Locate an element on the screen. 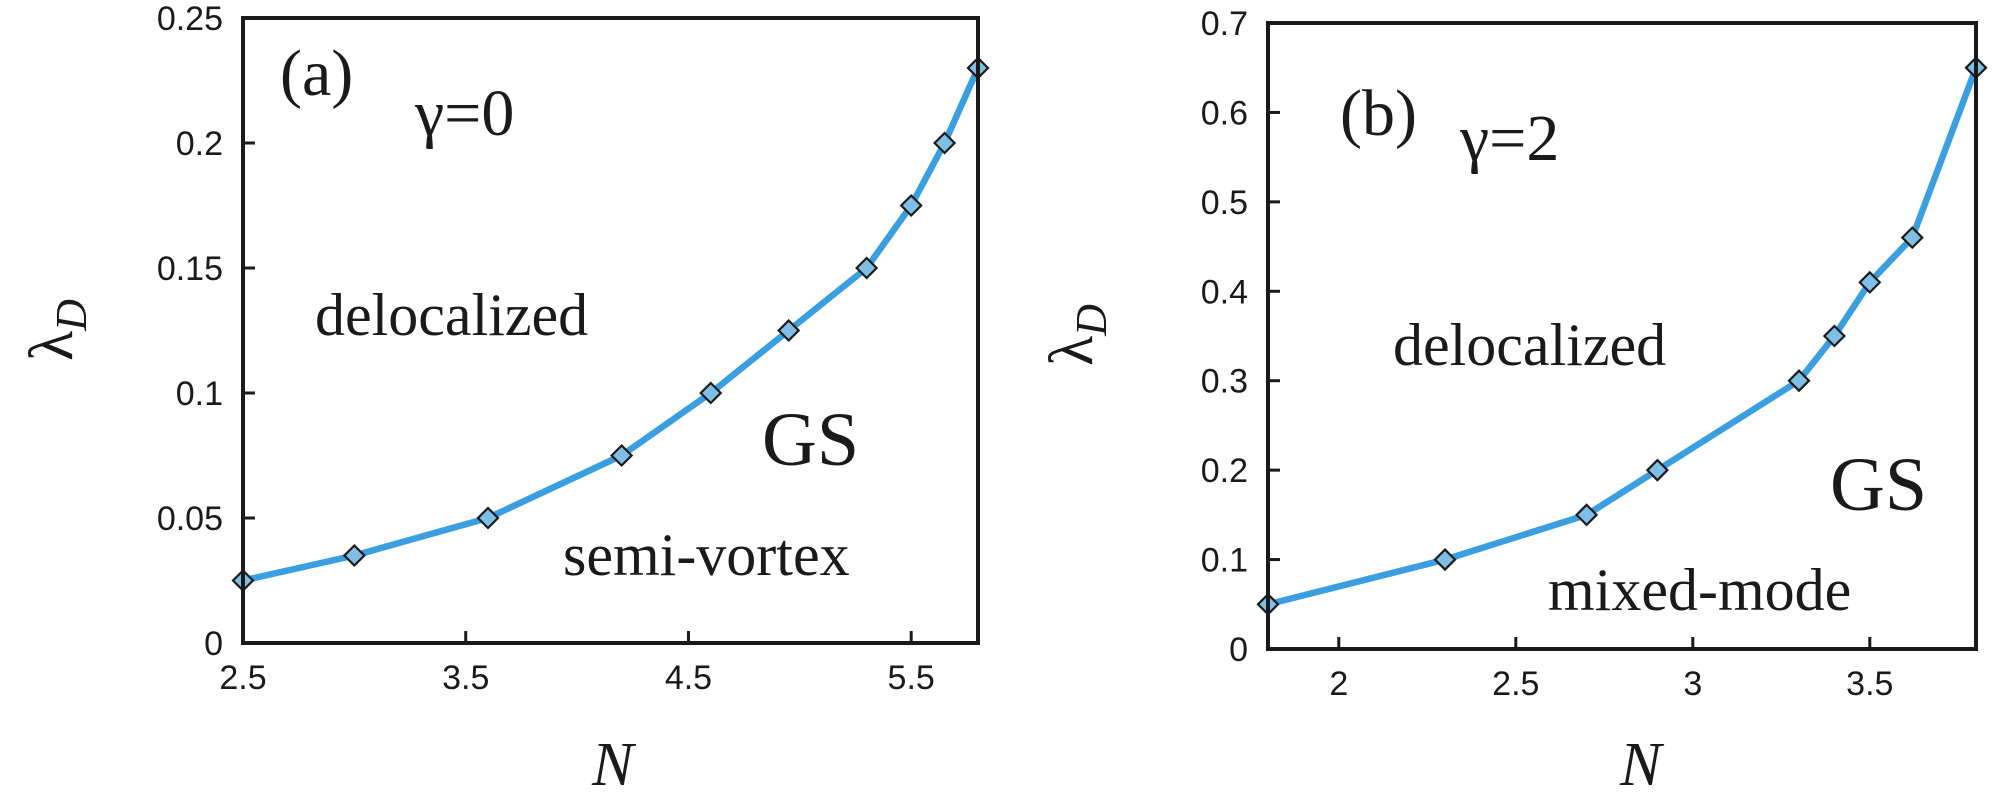 This screenshot has height=793, width=2016. panel-label: (b) is located at coordinates (1378, 113).